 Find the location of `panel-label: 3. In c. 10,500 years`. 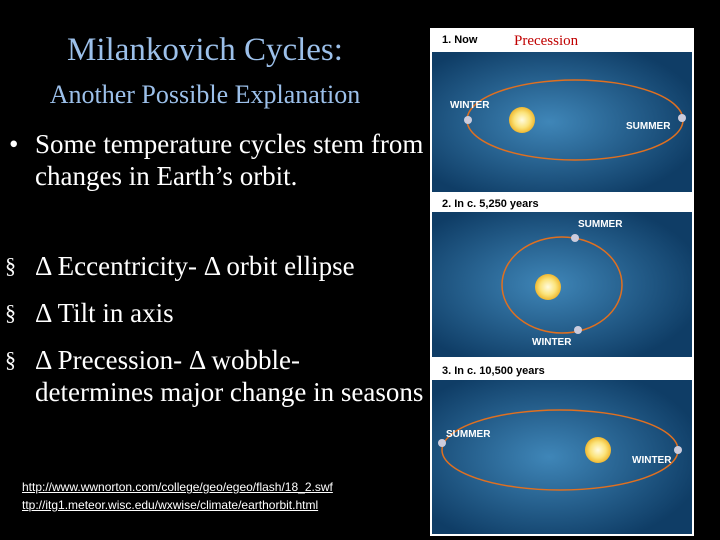

panel-label: 3. In c. 10,500 years is located at coordinates (493, 371).